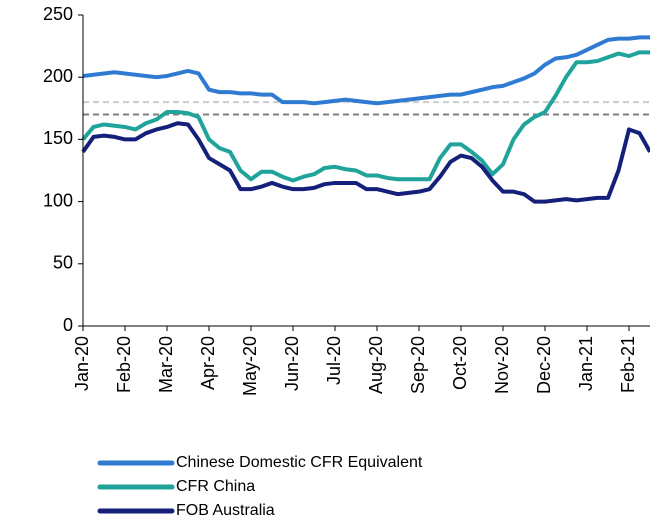 This screenshot has height=520, width=650. What do you see at coordinates (299, 462) in the screenshot?
I see `legend-label: Chinese Domestic CFR Equivalent` at bounding box center [299, 462].